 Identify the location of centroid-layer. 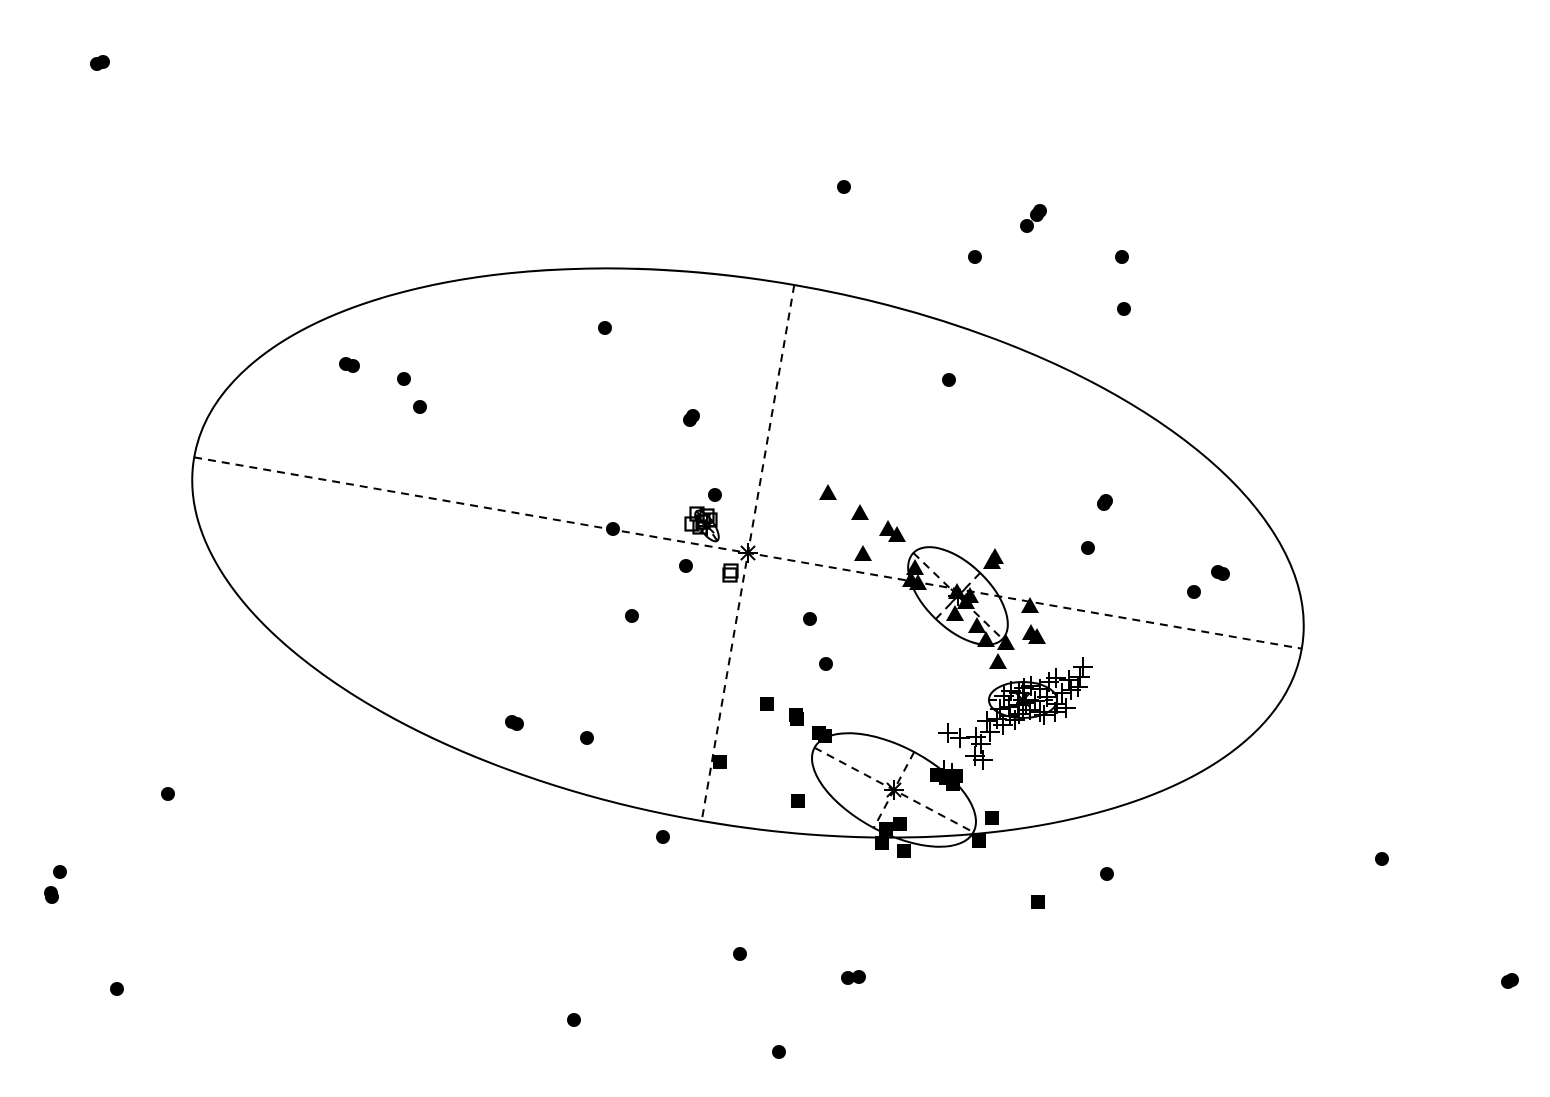
(865, 658).